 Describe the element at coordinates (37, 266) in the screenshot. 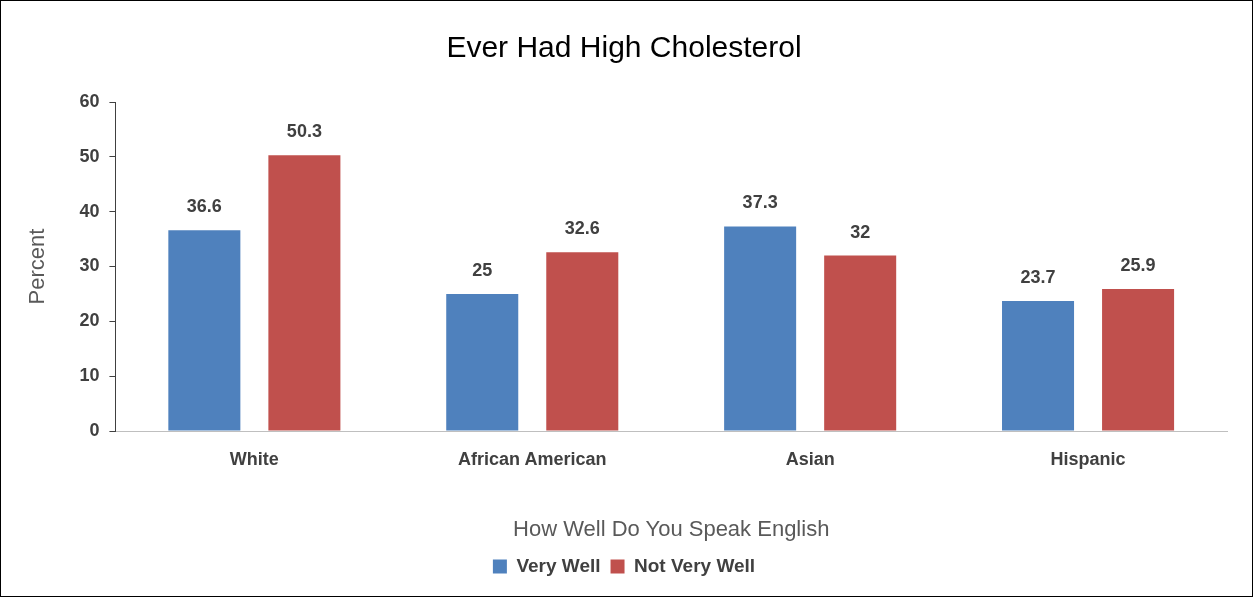

I see `y-axis-title: Percent` at that location.